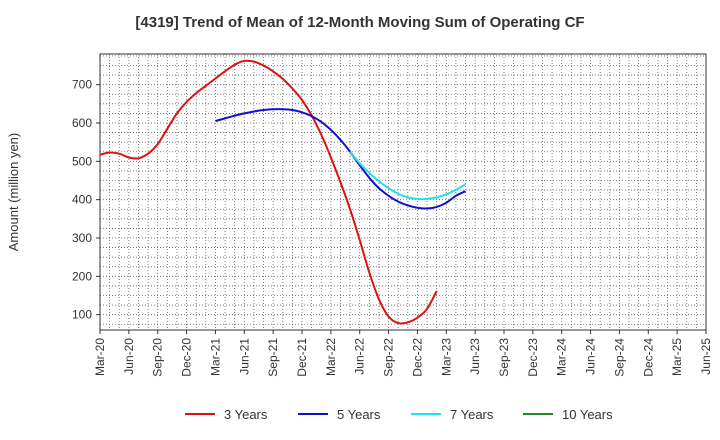 The height and width of the screenshot is (440, 720). What do you see at coordinates (246, 414) in the screenshot?
I see `legend-label-3-years: 3 Years` at bounding box center [246, 414].